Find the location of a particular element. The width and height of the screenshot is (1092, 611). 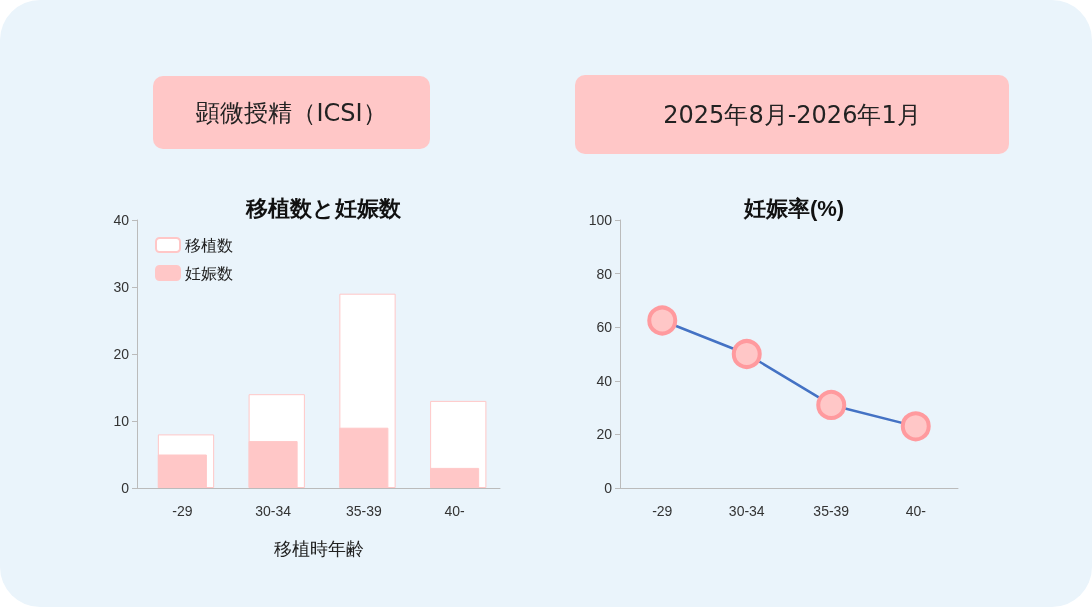

legend-label: 妊娠数 is located at coordinates (209, 273).